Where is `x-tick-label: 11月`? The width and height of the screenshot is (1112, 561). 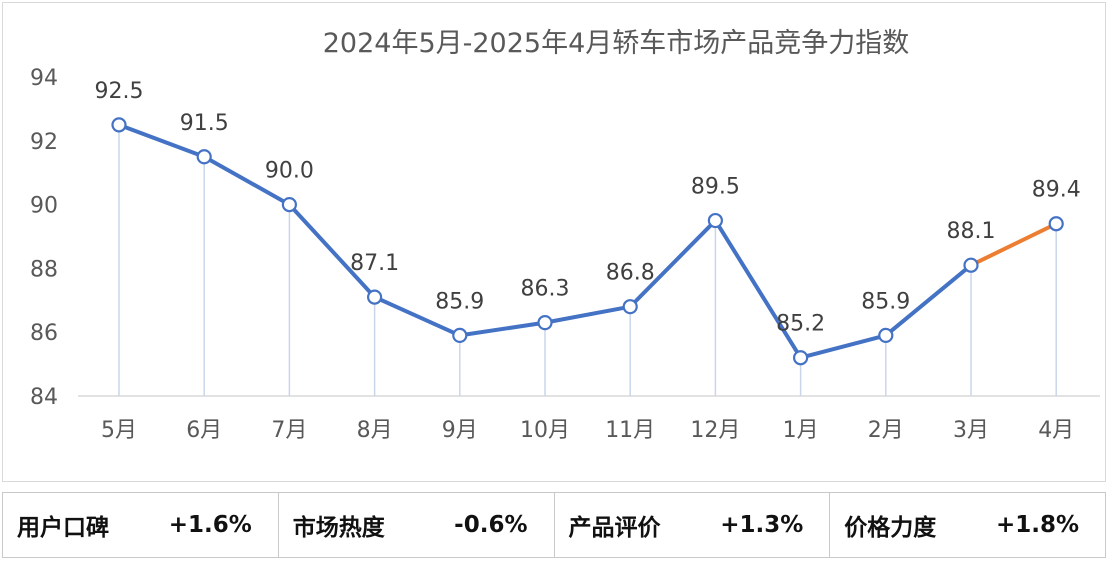
x-tick-label: 11月 is located at coordinates (630, 430).